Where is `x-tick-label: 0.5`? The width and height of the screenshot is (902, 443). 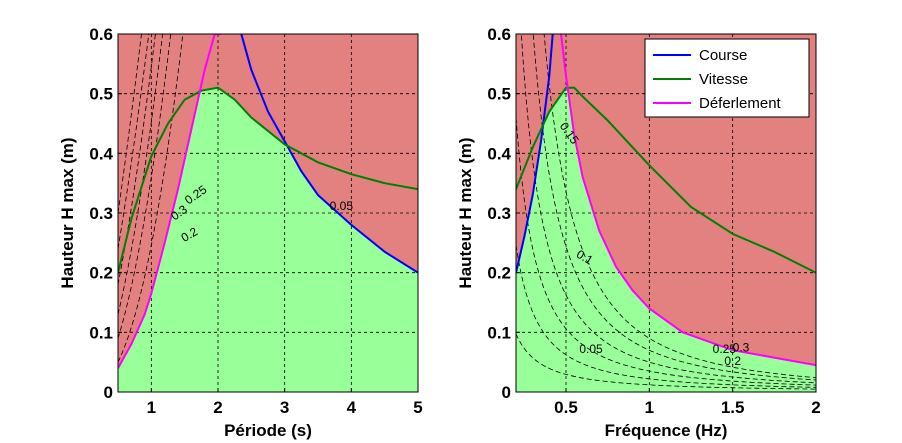 x-tick-label: 0.5 is located at coordinates (566, 407).